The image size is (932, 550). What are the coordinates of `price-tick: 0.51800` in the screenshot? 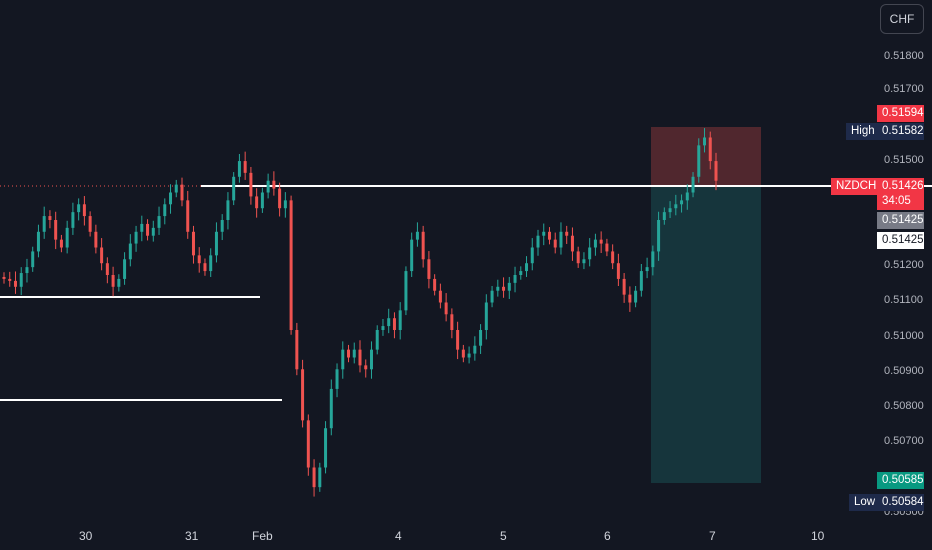 It's located at (904, 56).